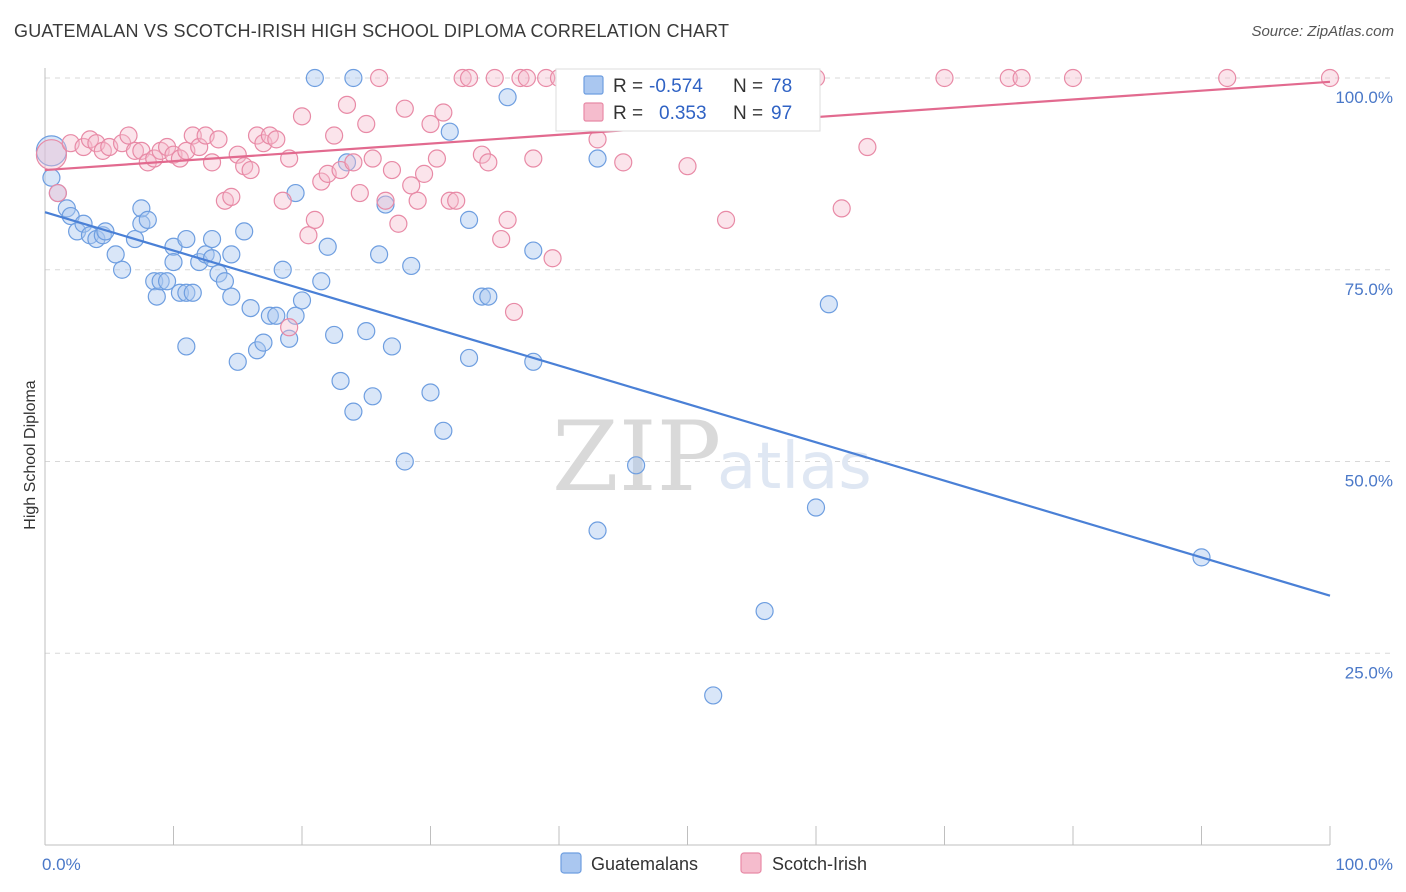  I want to click on stats-r-label-scotch-irish: R =, so click(628, 113).